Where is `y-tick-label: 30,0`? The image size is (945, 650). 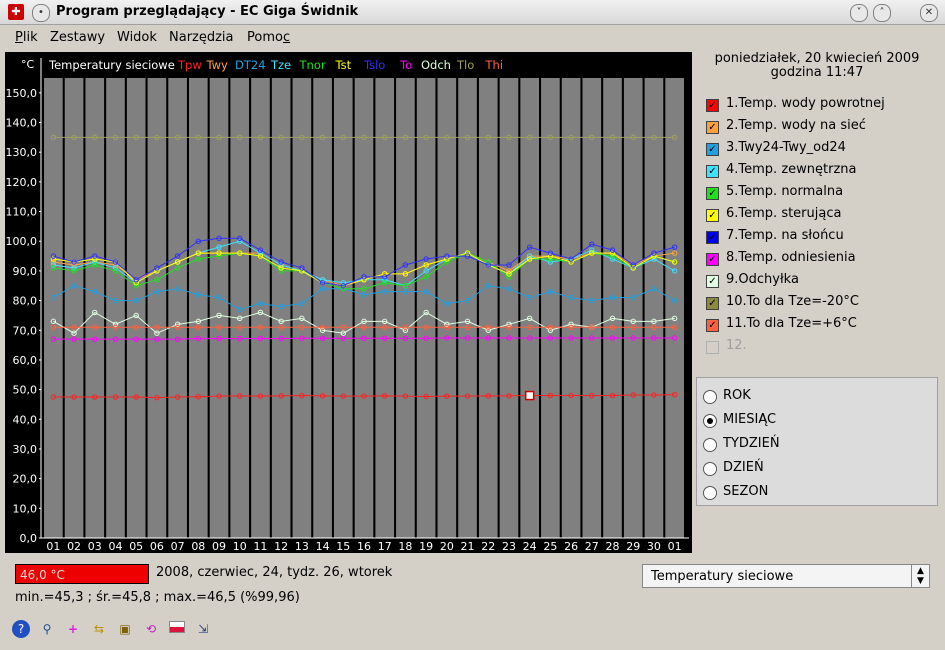
y-tick-label: 30,0 is located at coordinates (25, 449).